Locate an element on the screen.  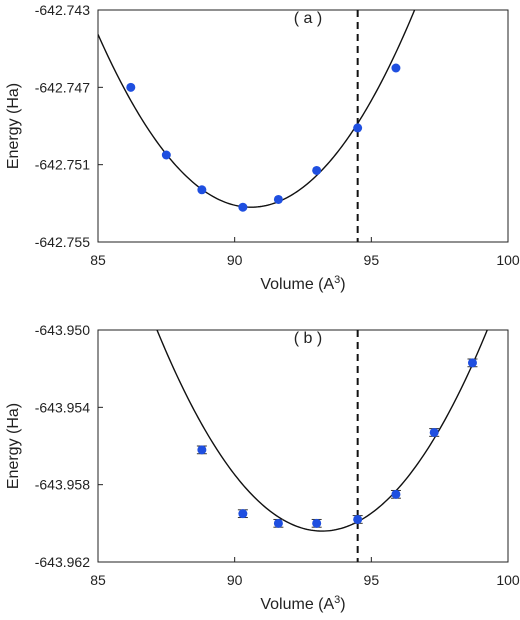
y-ticks-b: -643.950 -643.954 -643.958 -643.962 is located at coordinates (69, 446).